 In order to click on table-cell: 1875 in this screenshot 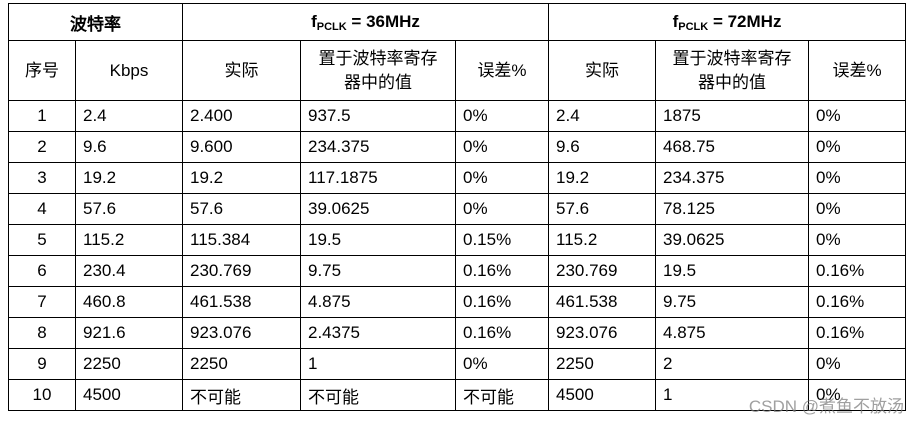, I will do `click(732, 116)`.